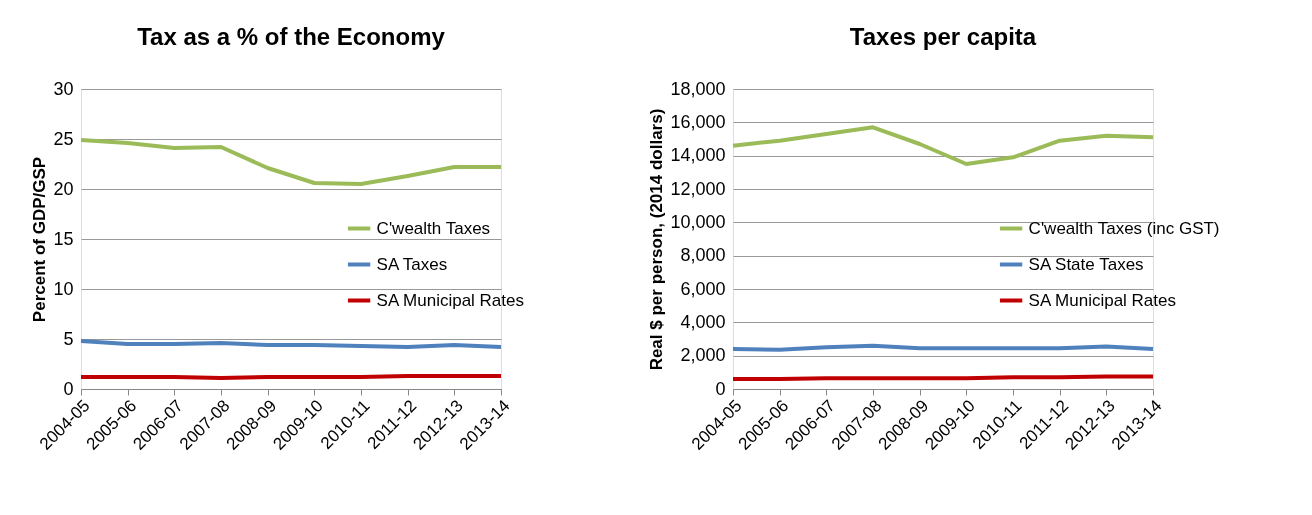  What do you see at coordinates (433, 228) in the screenshot?
I see `legend-label: C'wealth Taxes` at bounding box center [433, 228].